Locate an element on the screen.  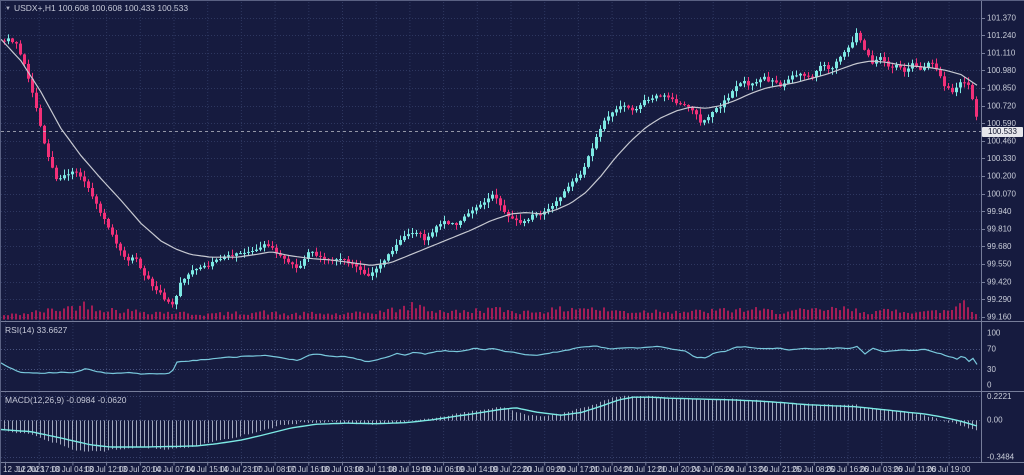
time-tick-label: 14 Jul 07:00 is located at coordinates (174, 469).